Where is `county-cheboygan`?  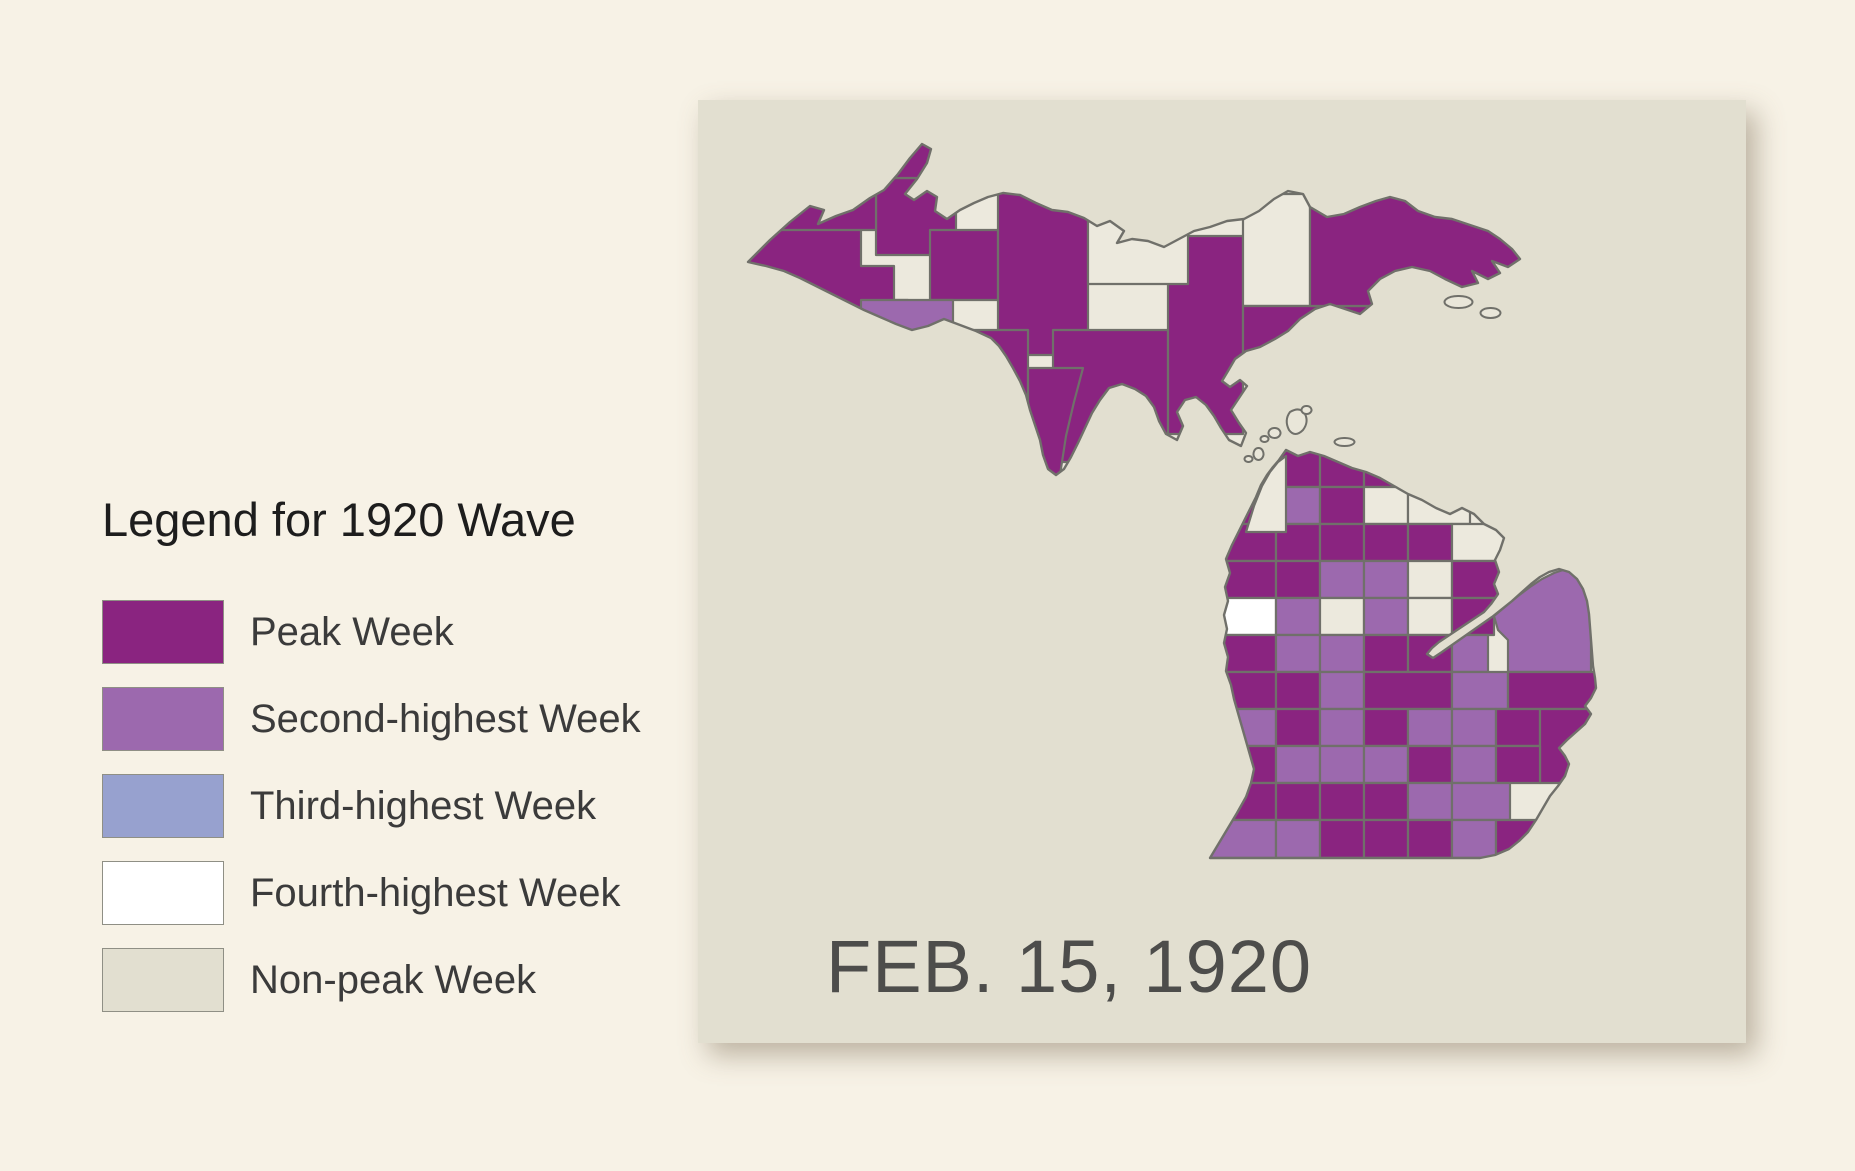 county-cheboygan is located at coordinates (1342, 469).